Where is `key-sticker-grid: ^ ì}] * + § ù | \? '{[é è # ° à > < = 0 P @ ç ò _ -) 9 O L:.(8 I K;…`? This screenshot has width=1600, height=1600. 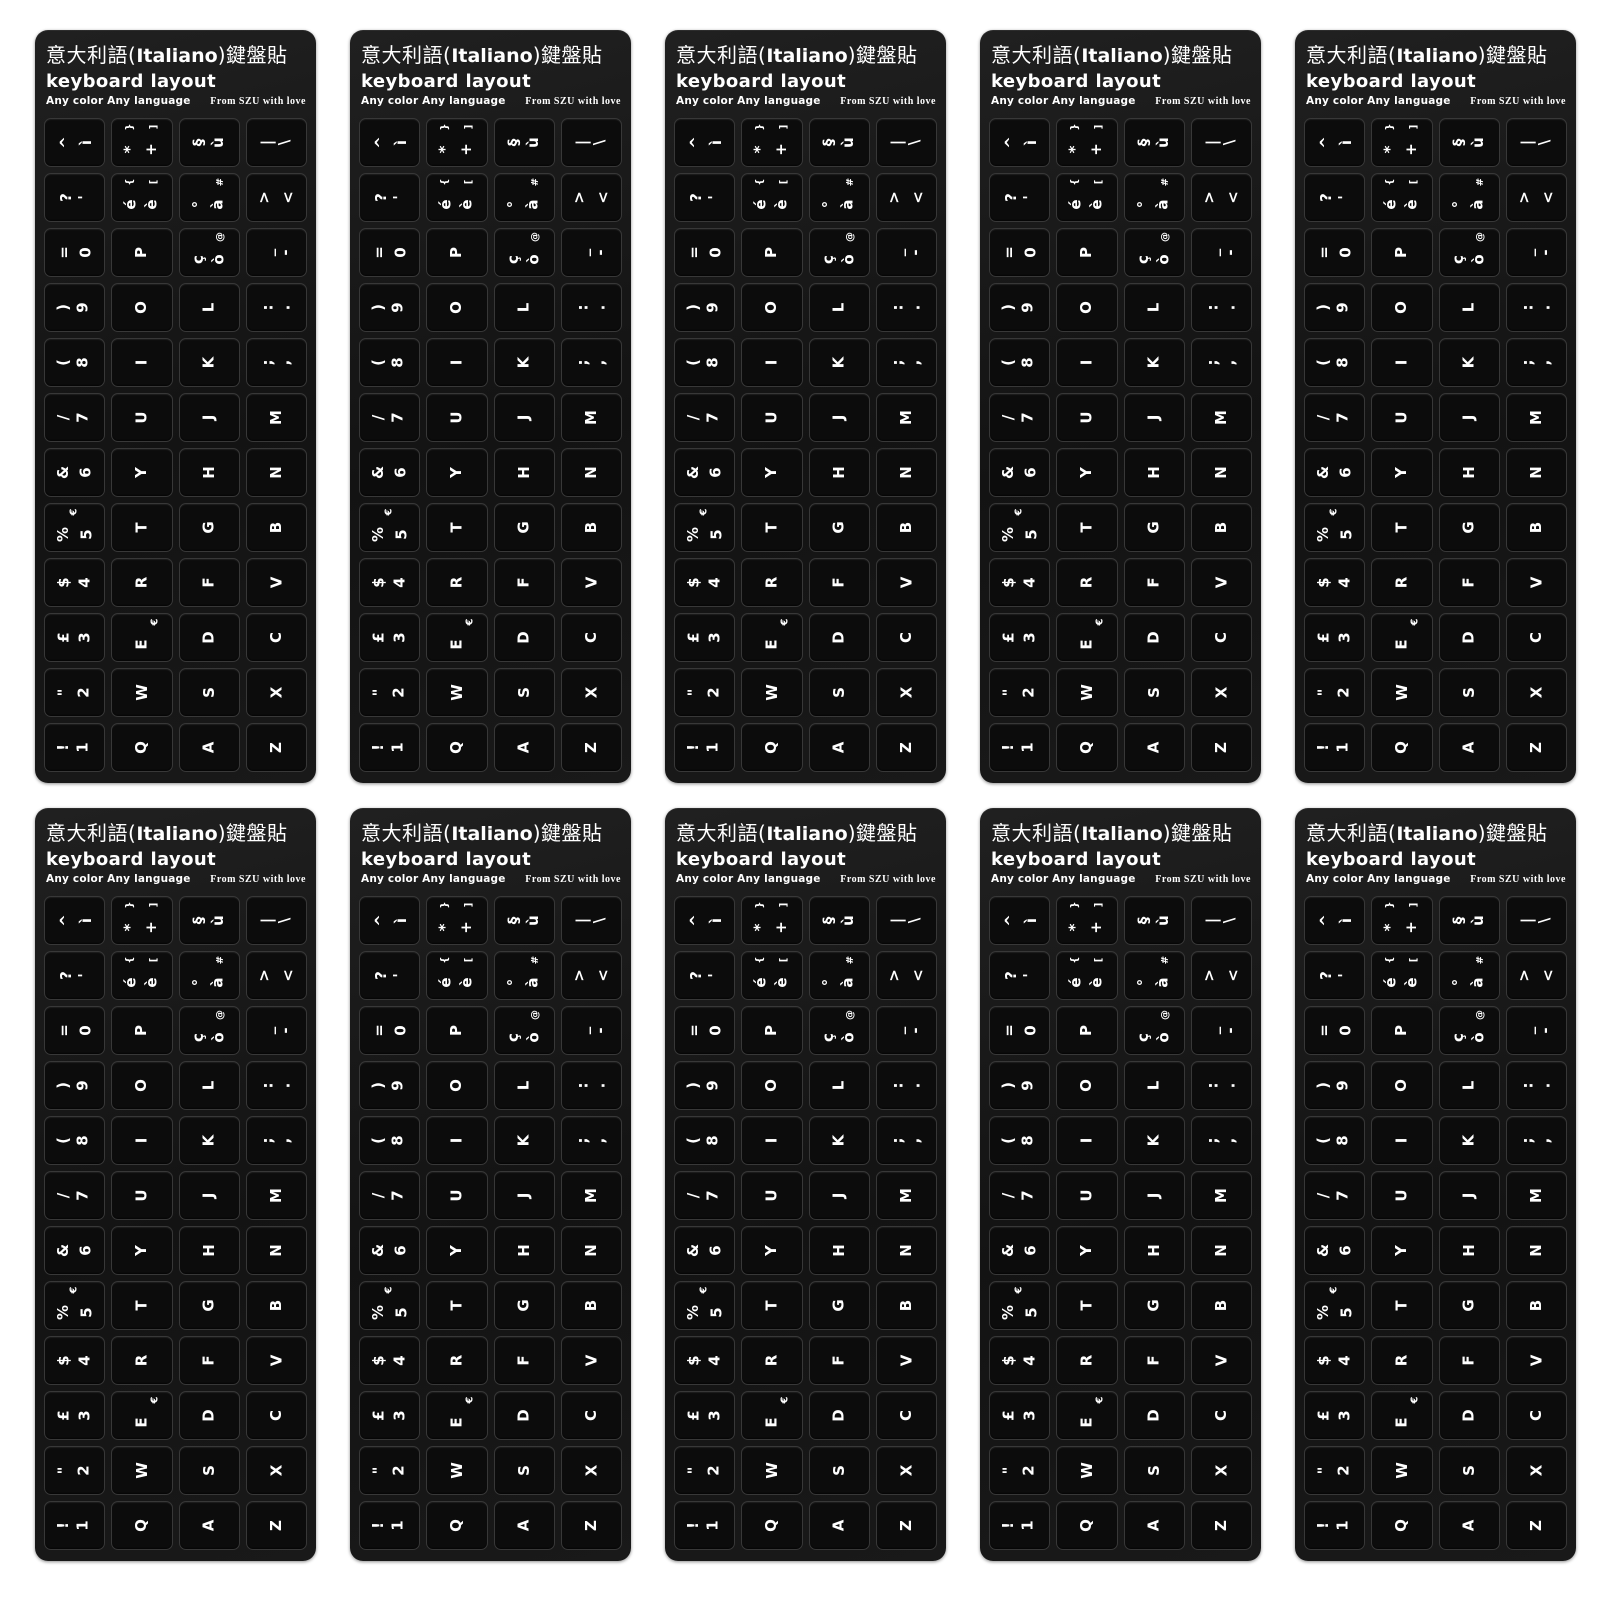
key-sticker-grid: ^ ì}] * + § ù | \? '{[é è # ° à > < = 0 P @ ç ò _ -) 9 O L:.(8 I K;… is located at coordinates (175, 445).